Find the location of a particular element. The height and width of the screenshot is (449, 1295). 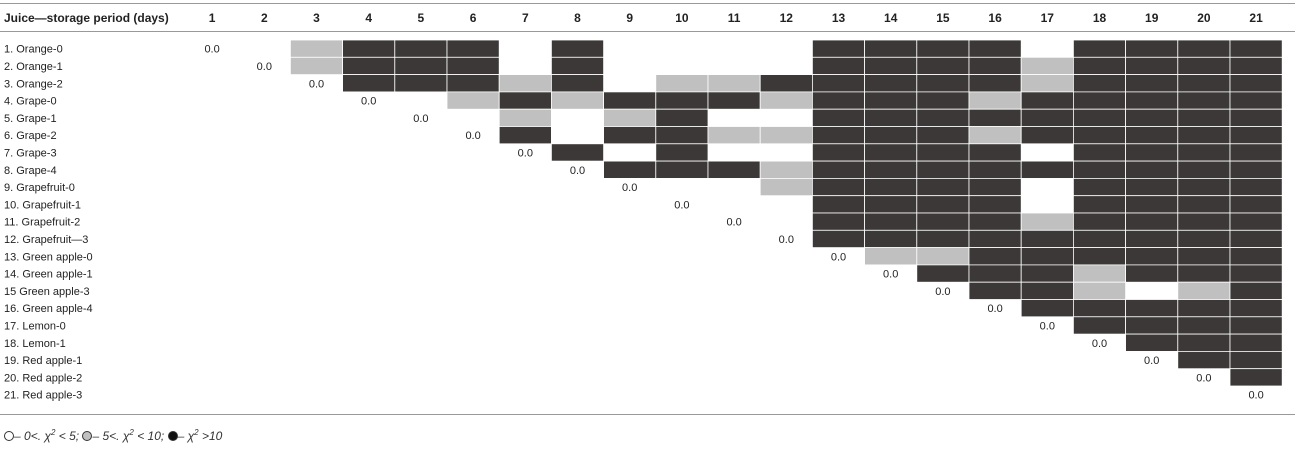

legend-grey-dot is located at coordinates (87, 436).